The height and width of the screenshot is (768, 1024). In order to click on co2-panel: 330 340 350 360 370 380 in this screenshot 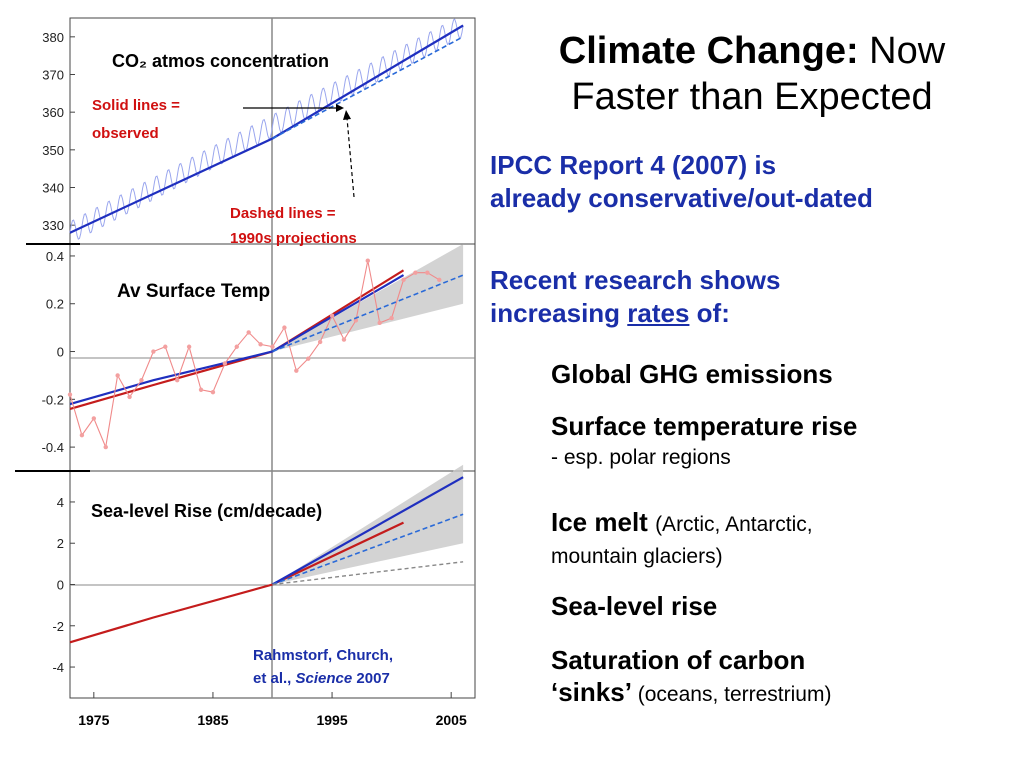, I will do `click(253, 129)`.